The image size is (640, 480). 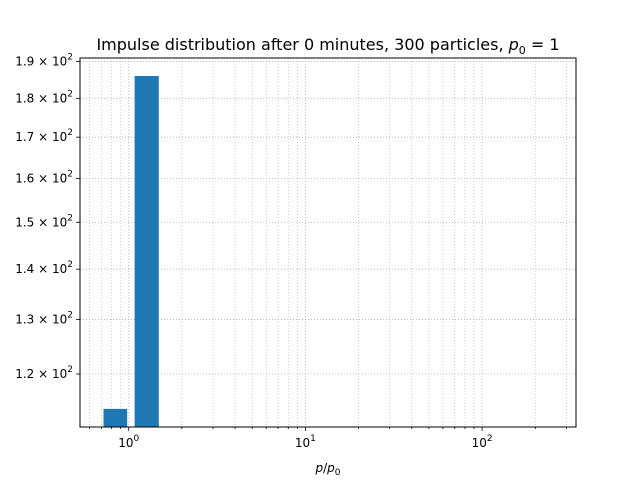 What do you see at coordinates (44, 97) in the screenshot?
I see `y-tick-label: 1.8 × 102` at bounding box center [44, 97].